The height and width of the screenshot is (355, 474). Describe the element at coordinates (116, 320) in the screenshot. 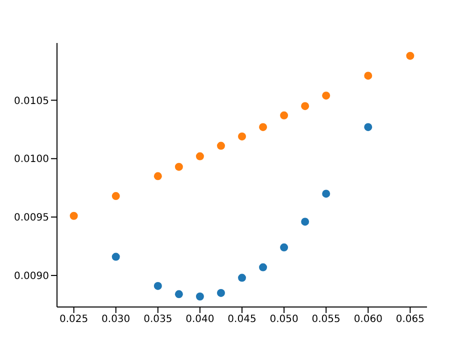

I see `x-tick-label: 0.030` at that location.